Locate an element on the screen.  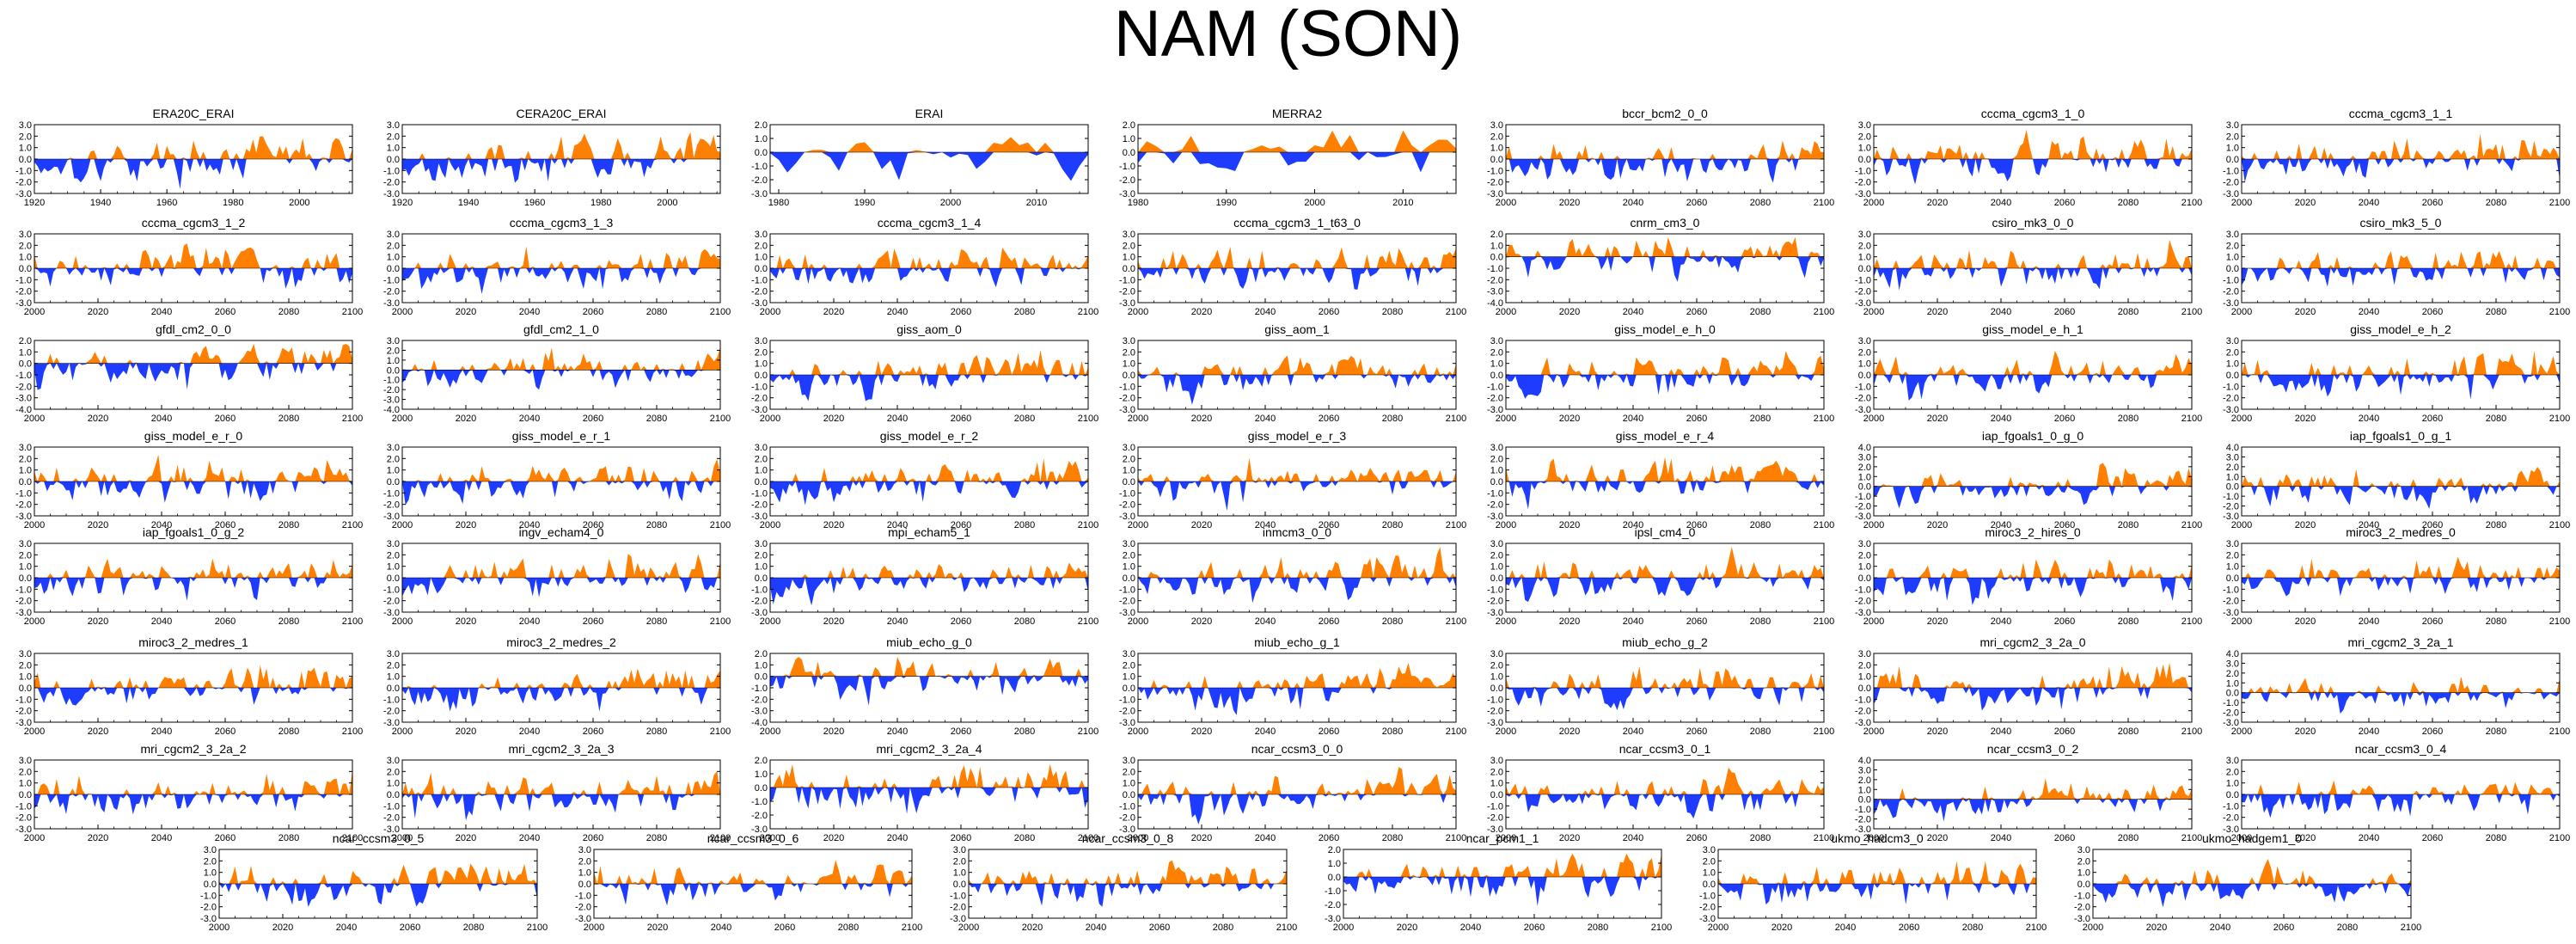
y-tick-label: -4.0 is located at coordinates (23, 410).